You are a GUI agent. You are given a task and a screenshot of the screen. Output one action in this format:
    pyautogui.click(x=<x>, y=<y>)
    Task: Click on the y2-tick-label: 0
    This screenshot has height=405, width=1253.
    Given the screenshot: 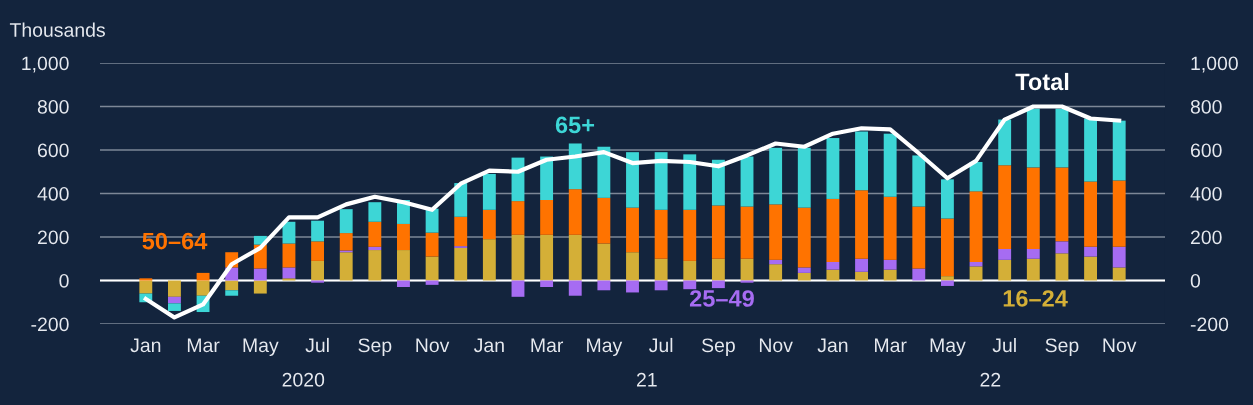 What is the action you would take?
    pyautogui.click(x=1195, y=280)
    